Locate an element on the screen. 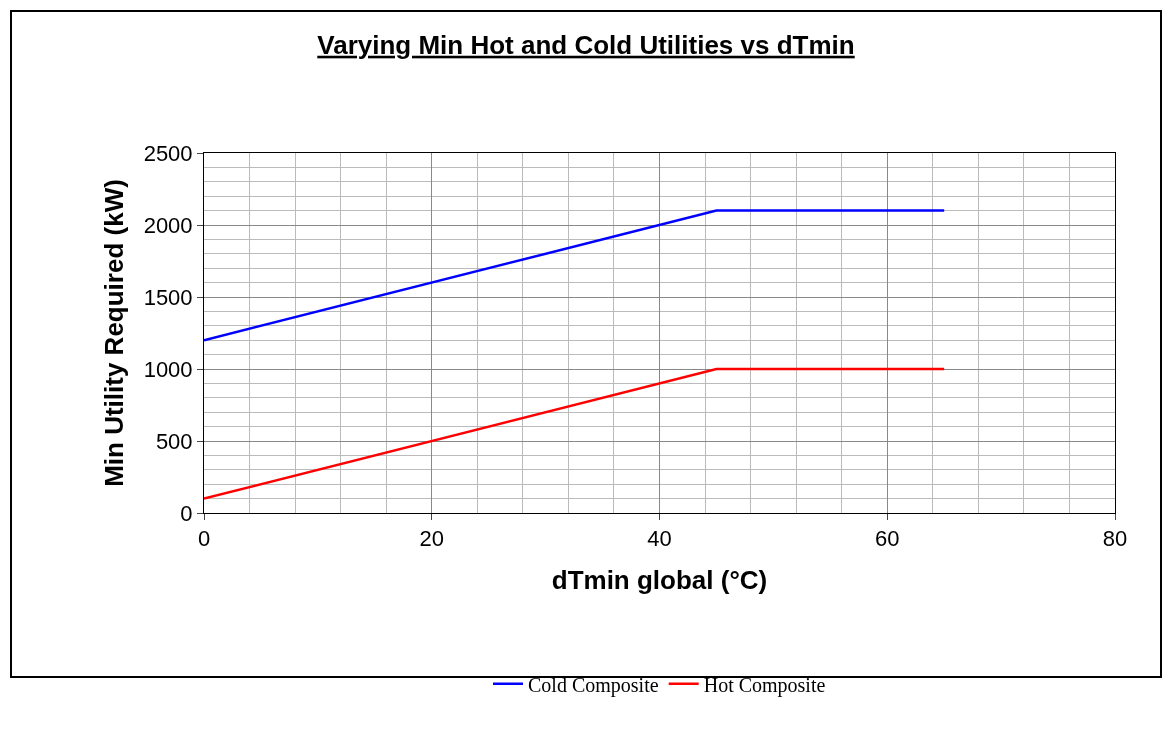 This screenshot has width=1172, height=744. y-tick-label: 1000 is located at coordinates (168, 369).